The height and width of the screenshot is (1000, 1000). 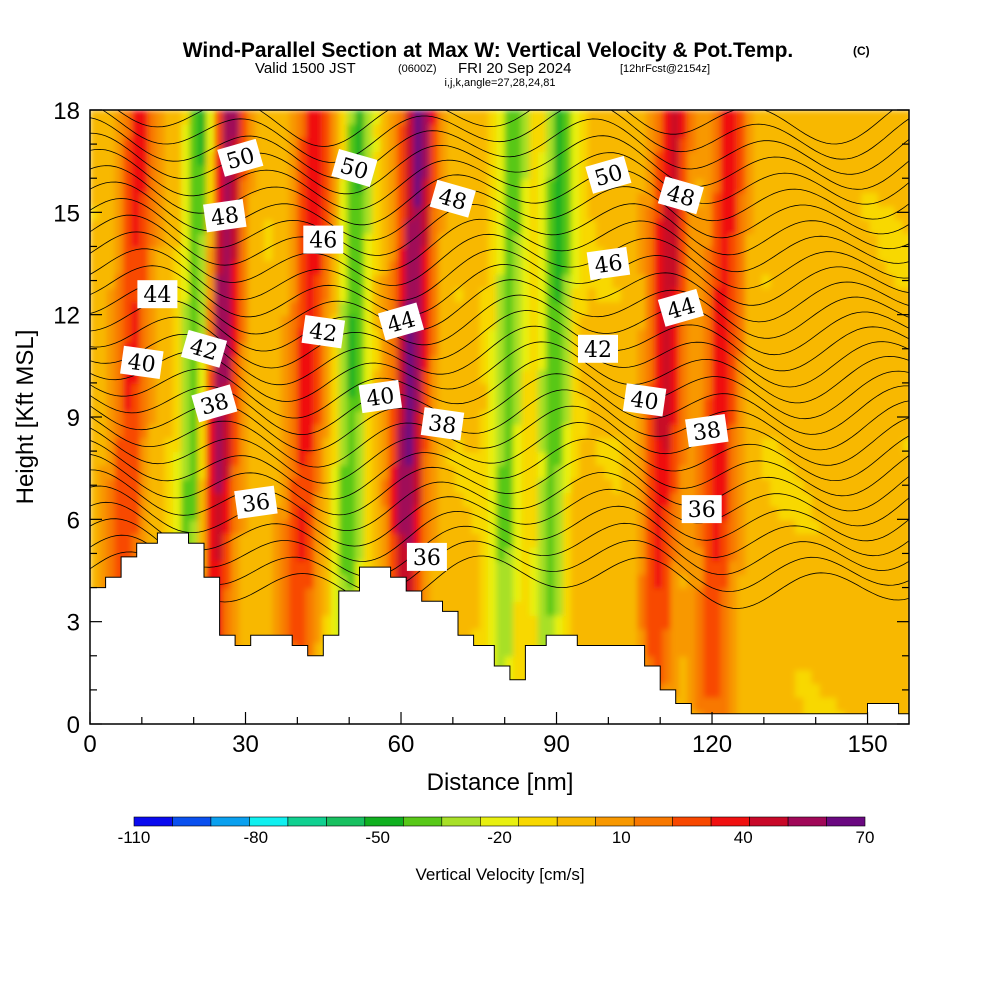 I want to click on x-tick-label: 120, so click(x=712, y=744).